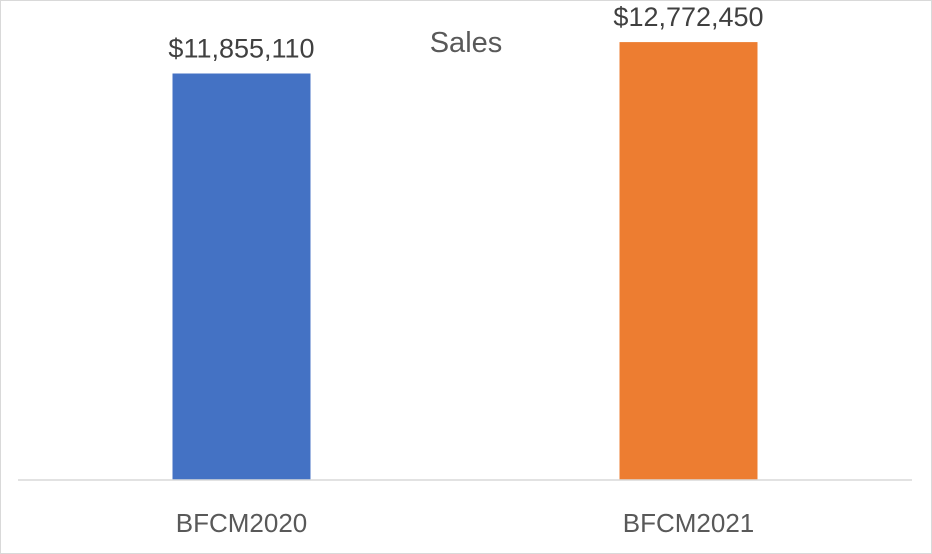 Image resolution: width=932 pixels, height=554 pixels. I want to click on x-axis-tick-labels: BFCM2020 BFCM2021, so click(465, 523).